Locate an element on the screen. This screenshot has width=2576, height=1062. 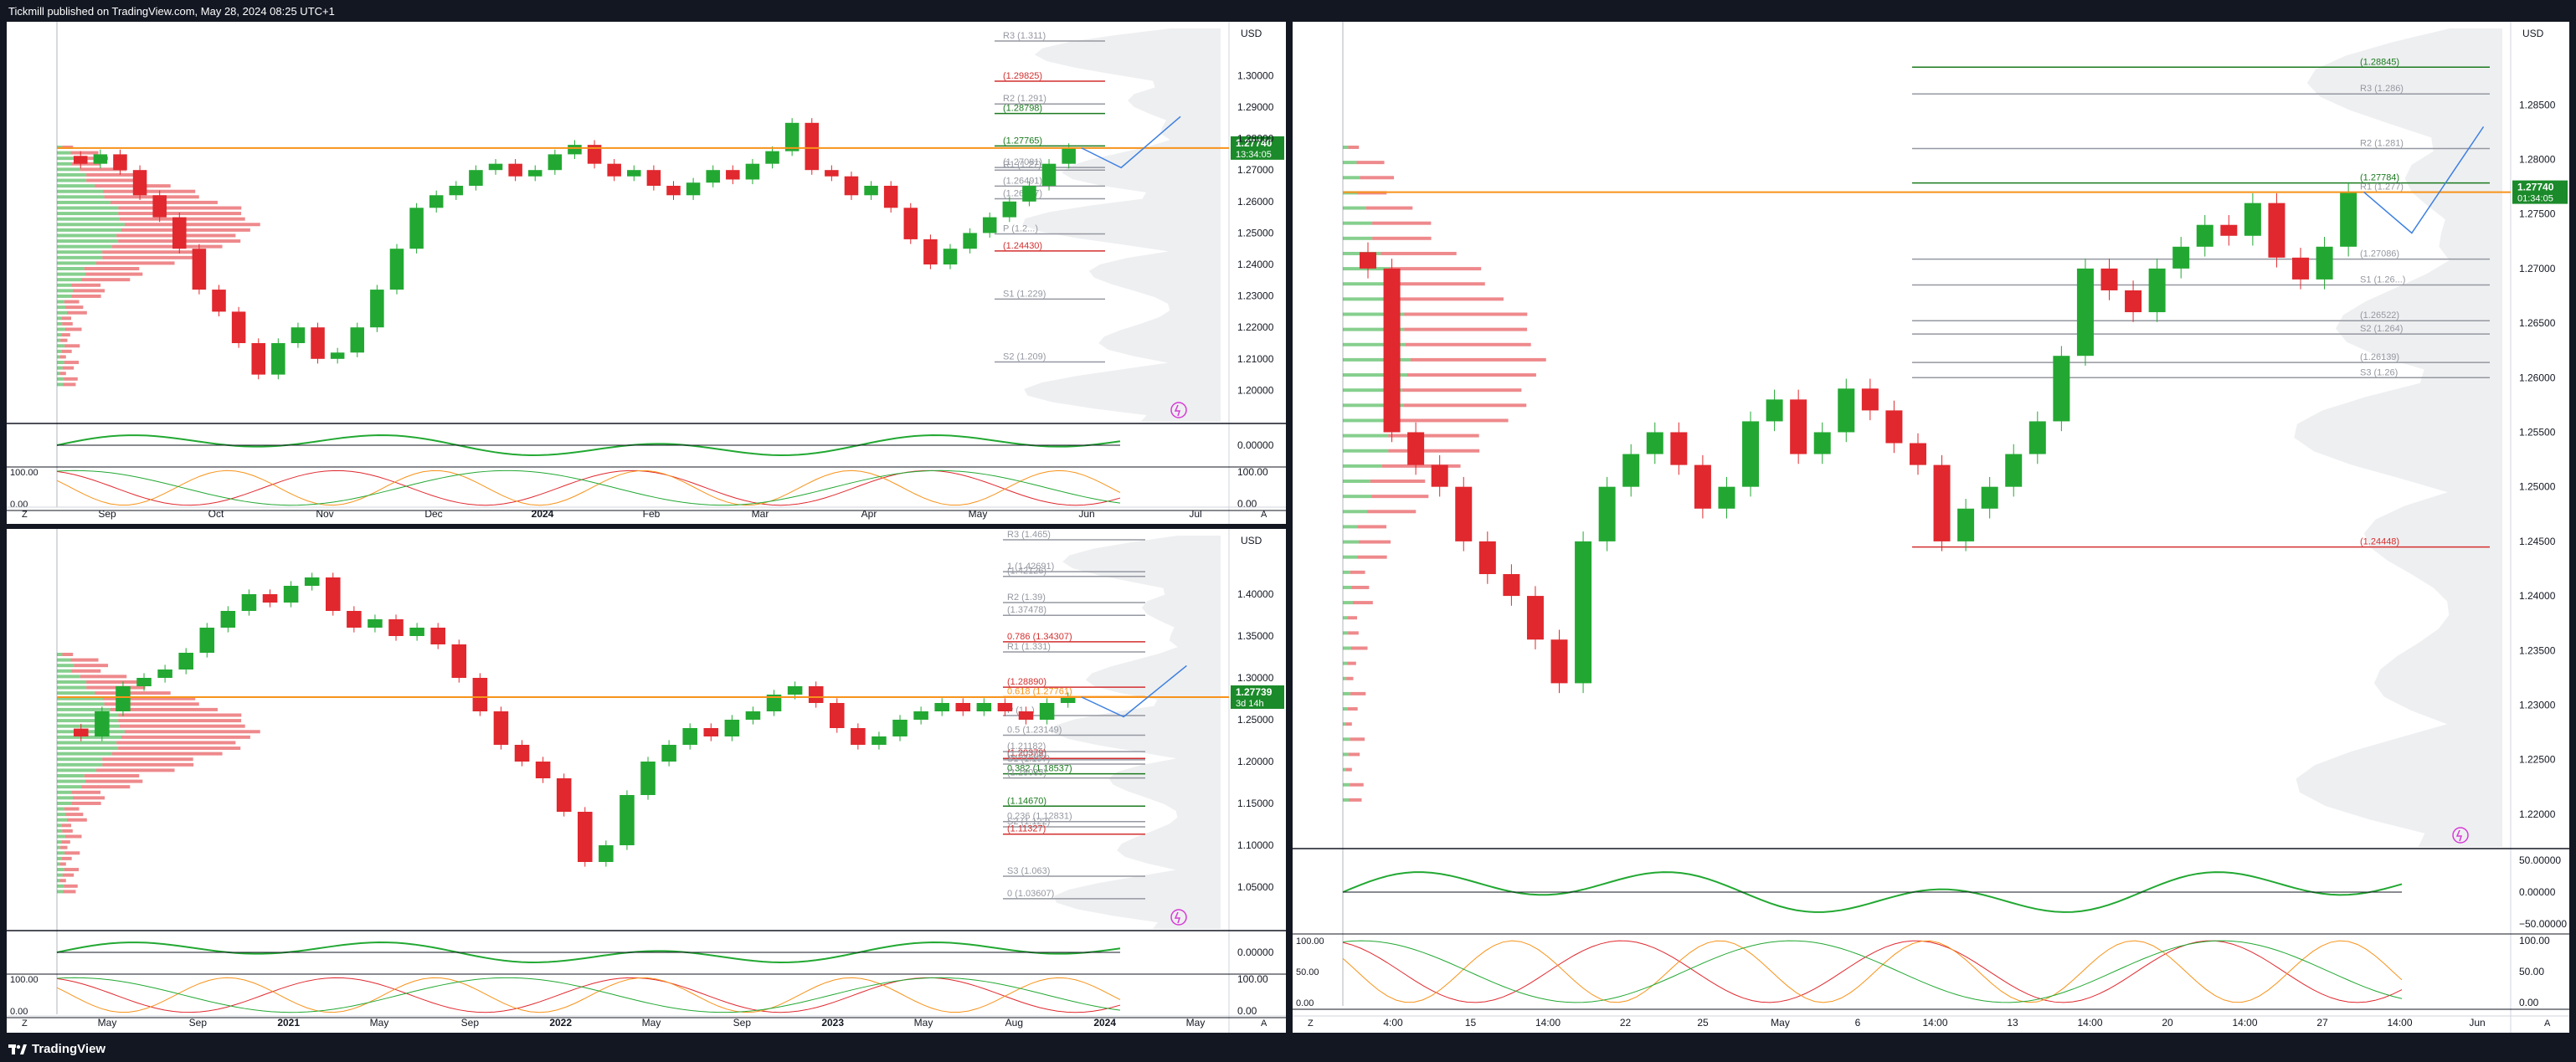
level-label: R3 (1.465) is located at coordinates (1029, 535).